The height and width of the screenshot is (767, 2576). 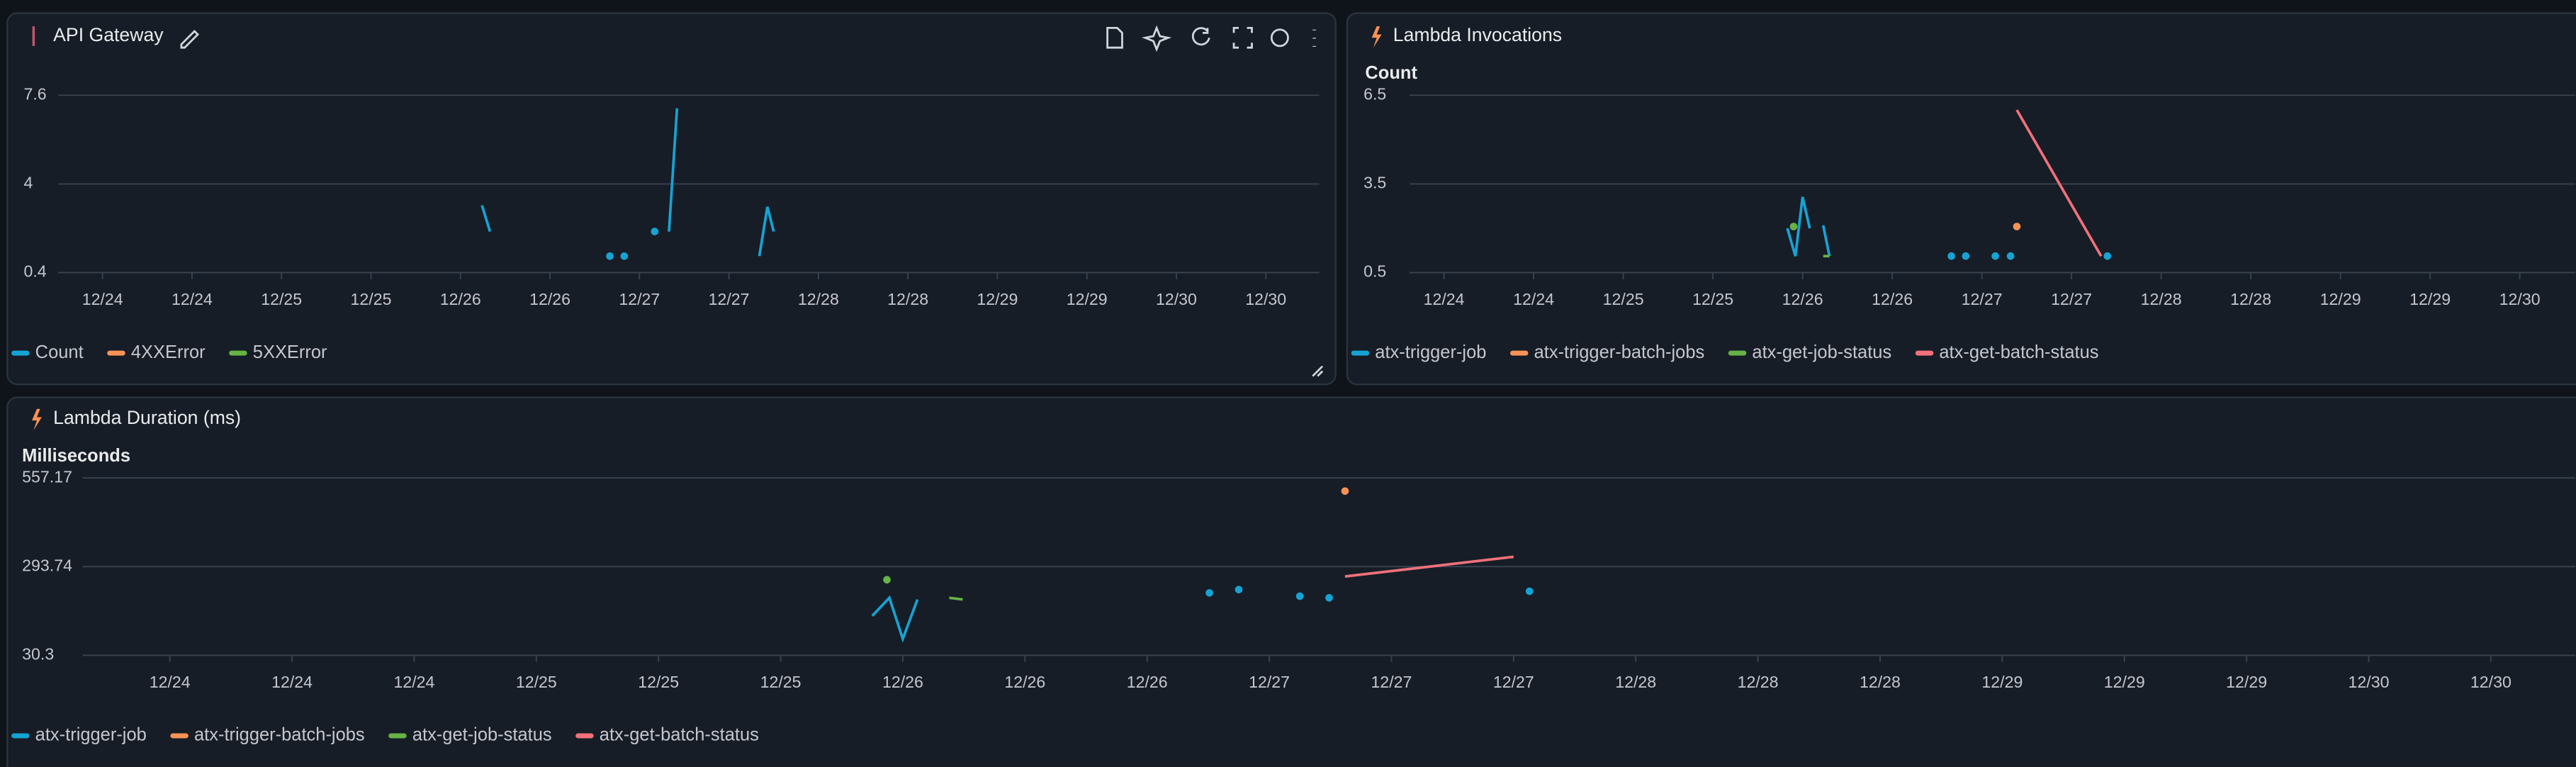 I want to click on info-icon, so click(x=1279, y=37).